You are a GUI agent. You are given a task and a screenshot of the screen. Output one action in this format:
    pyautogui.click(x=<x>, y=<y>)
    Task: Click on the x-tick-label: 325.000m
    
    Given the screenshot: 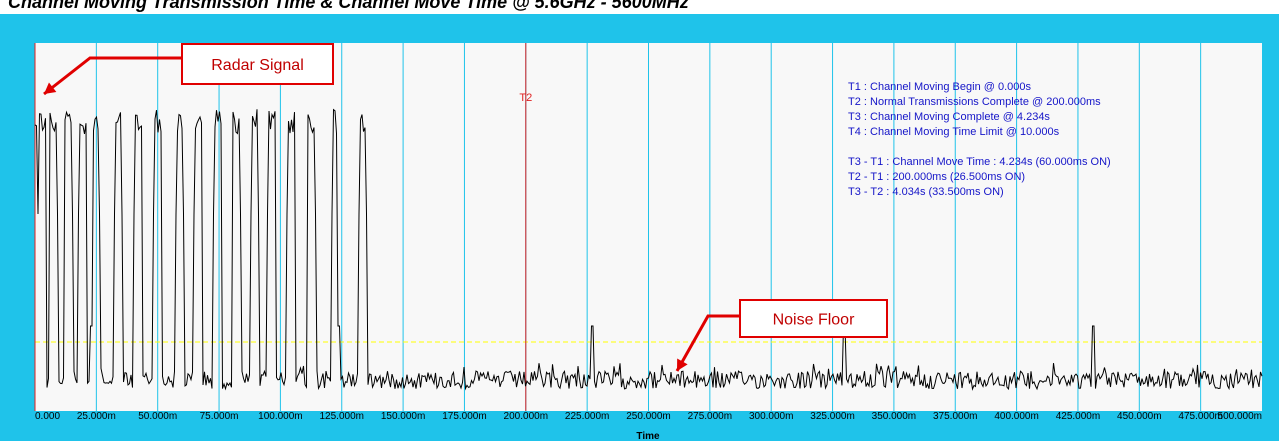 What is the action you would take?
    pyautogui.click(x=832, y=416)
    